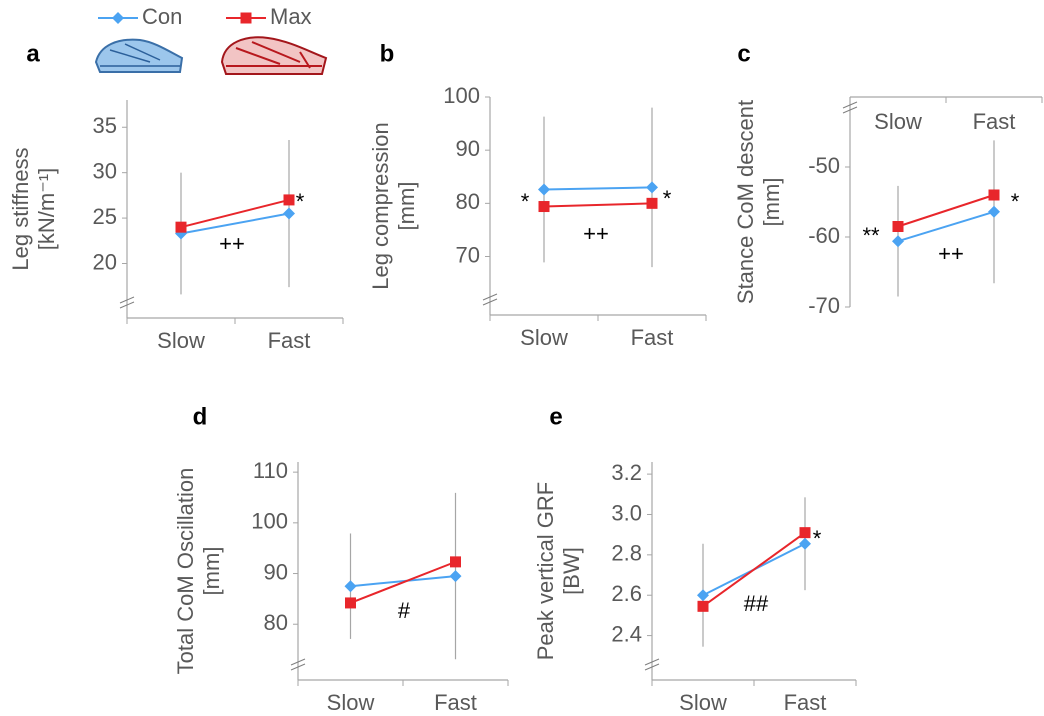 The image size is (1044, 716). What do you see at coordinates (626, 553) in the screenshot?
I see `y-tick-label: 2.8` at bounding box center [626, 553].